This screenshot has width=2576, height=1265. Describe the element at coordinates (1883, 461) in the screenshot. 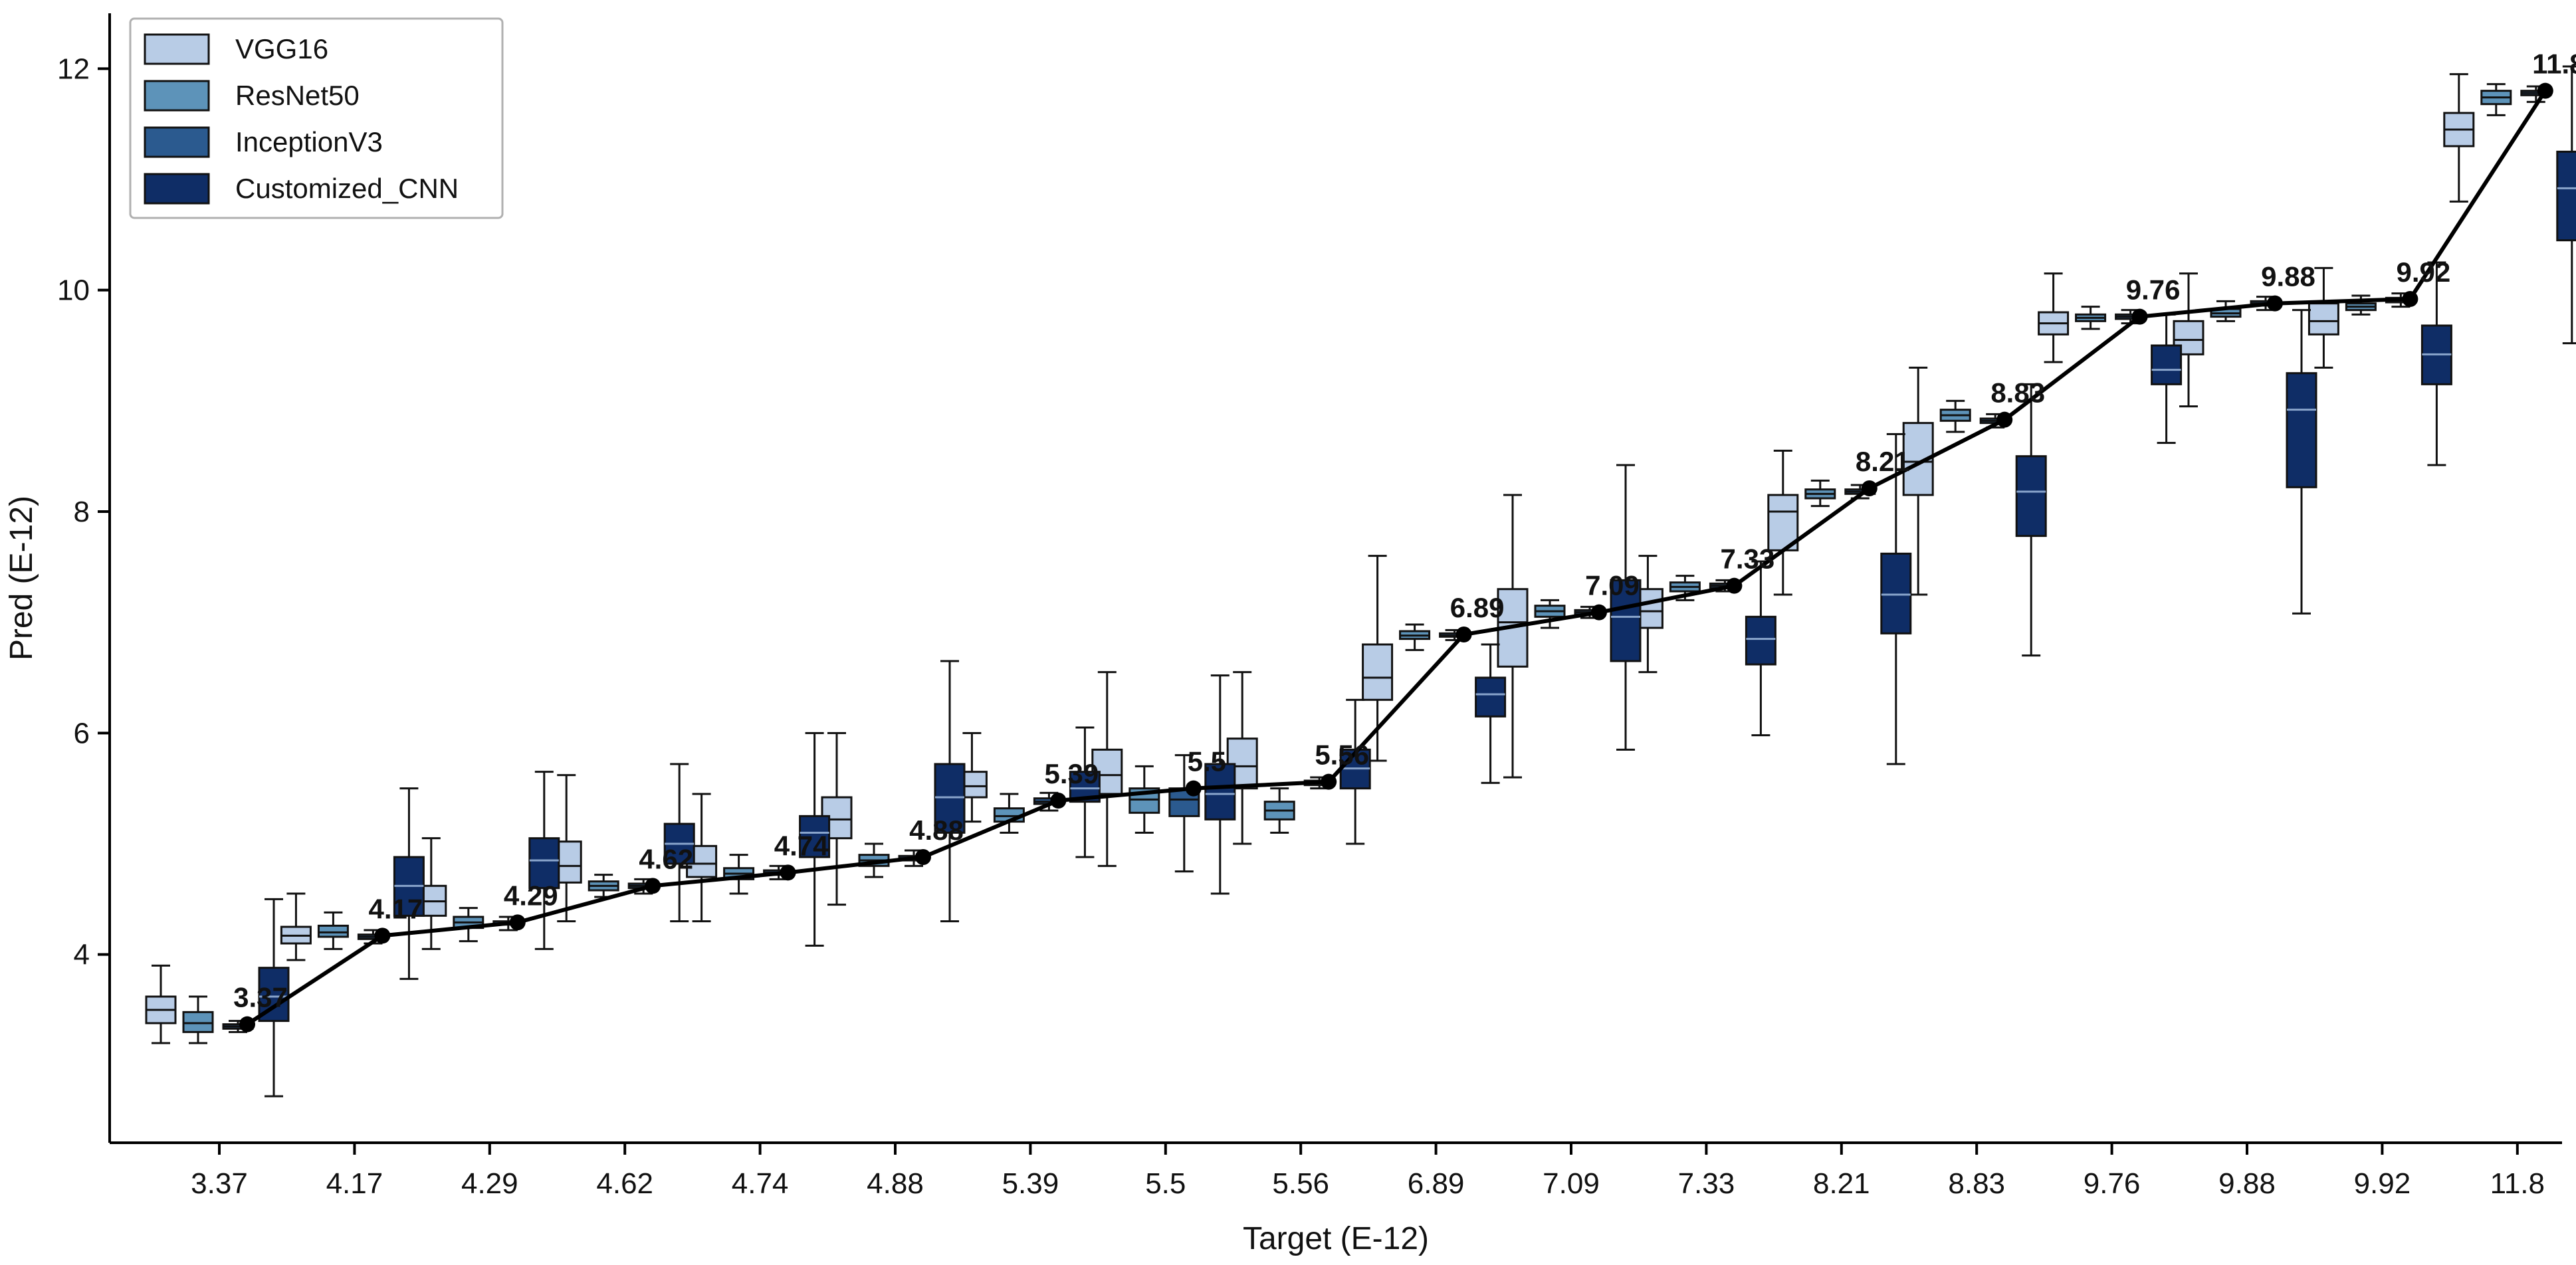

I see `target-point-label: 8.21` at that location.